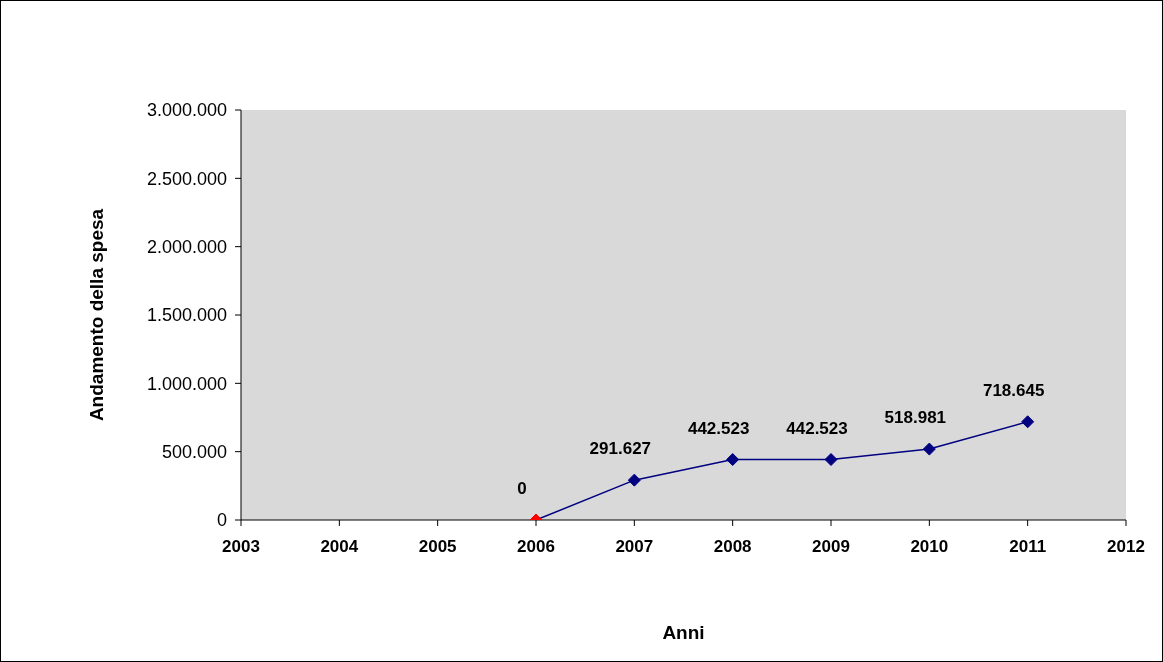 This screenshot has width=1163, height=662. I want to click on x-tick-label: 2003, so click(241, 547).